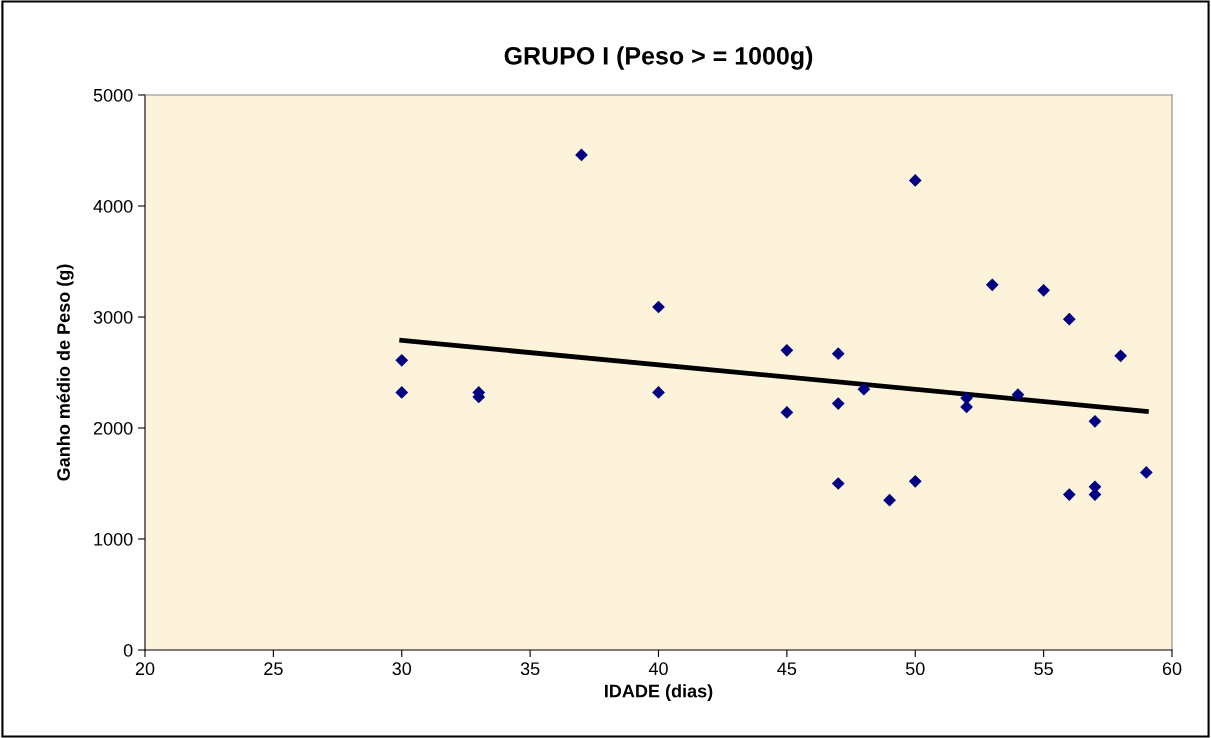  Describe the element at coordinates (65, 372) in the screenshot. I see `y-axis-title: Ganho médio de Peso (g)` at that location.